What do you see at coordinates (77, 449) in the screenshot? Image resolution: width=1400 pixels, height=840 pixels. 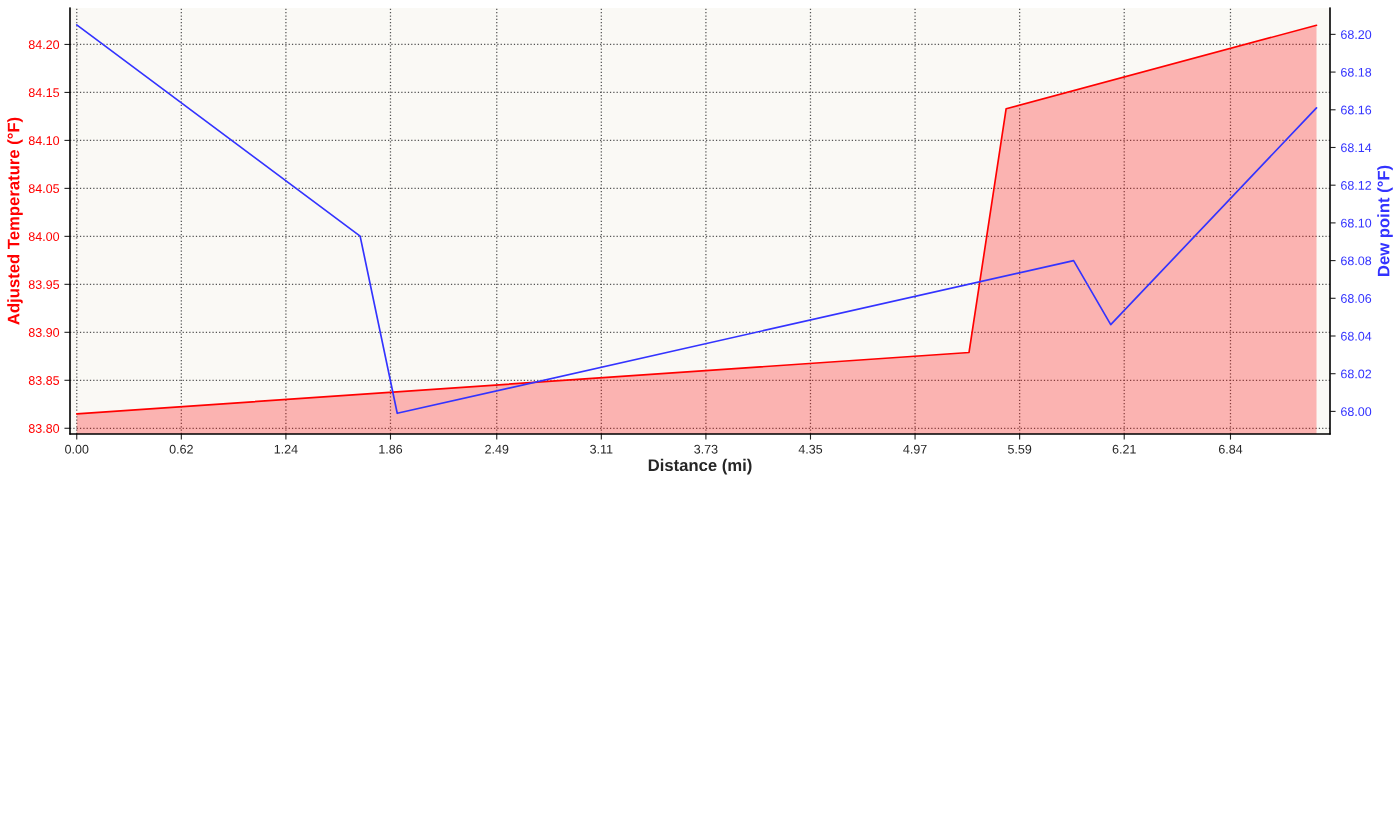 I see `x-tick-label: 0.00` at bounding box center [77, 449].